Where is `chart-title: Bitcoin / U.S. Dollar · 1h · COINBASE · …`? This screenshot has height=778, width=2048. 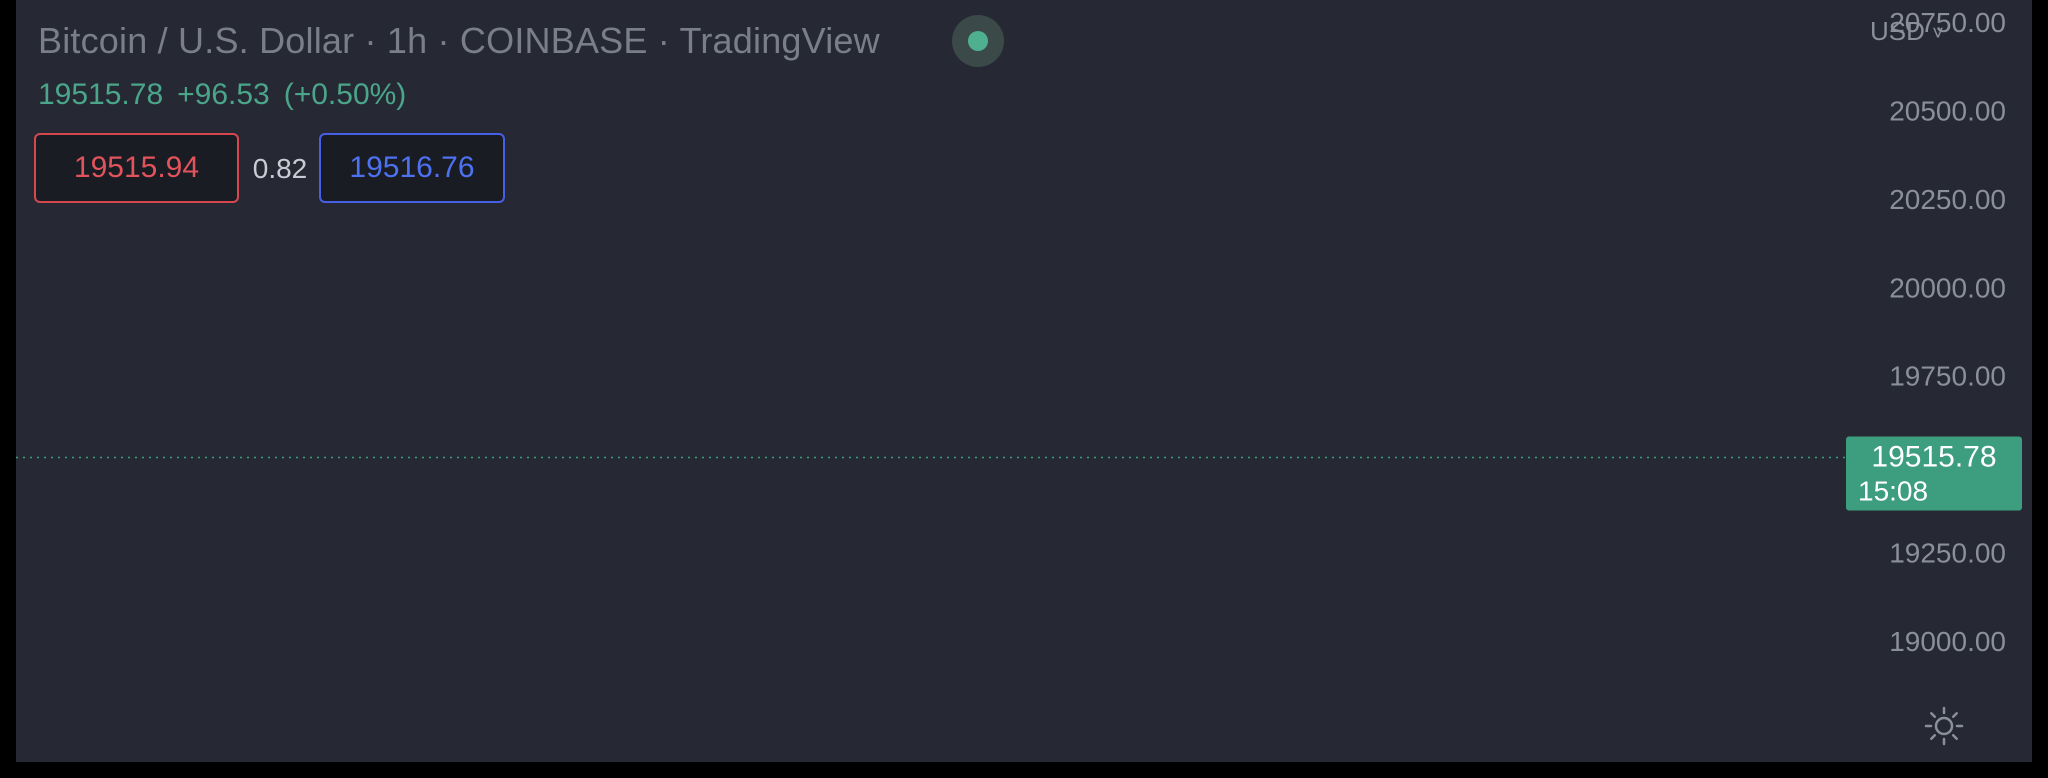
chart-title: Bitcoin / U.S. Dollar · 1h · COINBASE · … is located at coordinates (459, 40).